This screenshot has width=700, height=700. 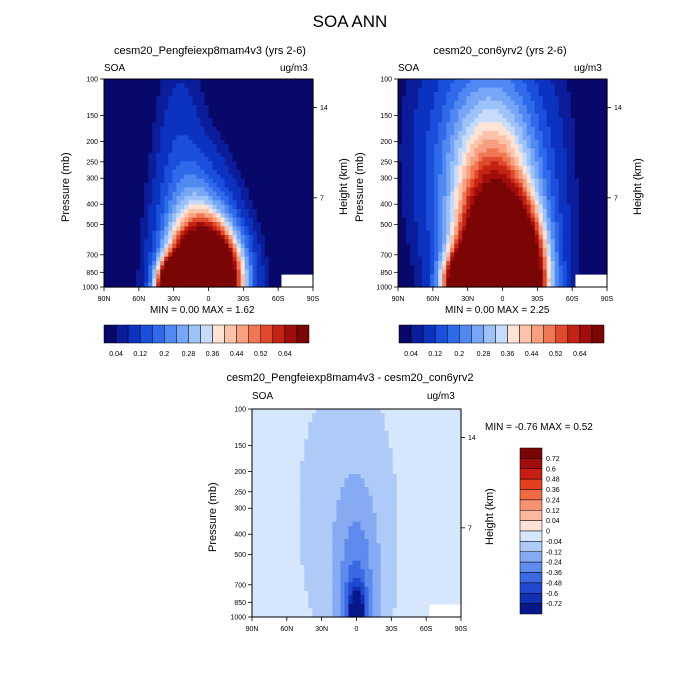 I want to click on panel-3-xtick-label: 90N, so click(x=252, y=629).